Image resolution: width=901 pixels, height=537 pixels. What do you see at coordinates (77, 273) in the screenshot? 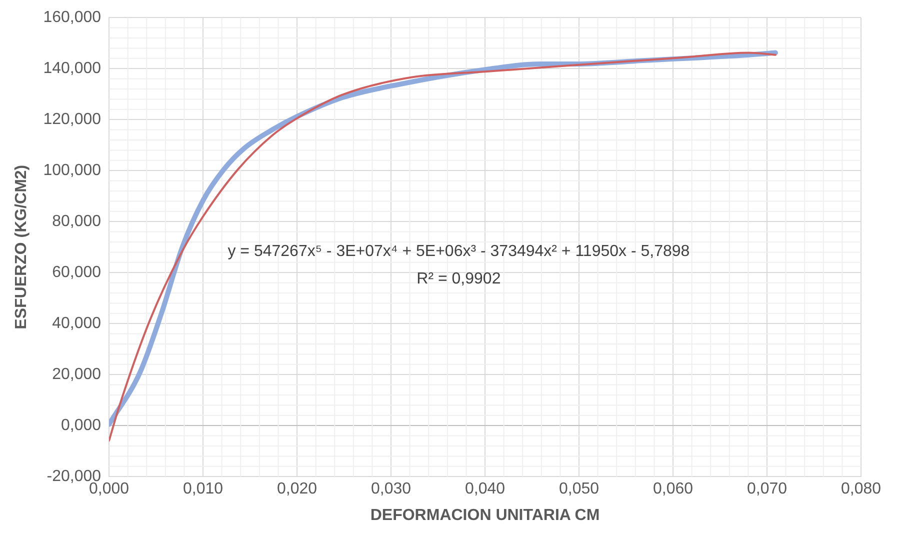
I see `y-tick-label: 60,000` at bounding box center [77, 273].